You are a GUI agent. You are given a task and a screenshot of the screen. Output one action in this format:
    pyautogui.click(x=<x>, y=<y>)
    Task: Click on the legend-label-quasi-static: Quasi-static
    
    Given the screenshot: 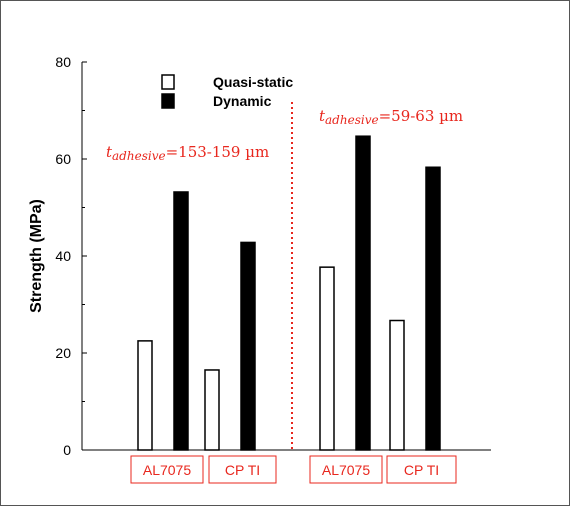 What is the action you would take?
    pyautogui.click(x=253, y=82)
    